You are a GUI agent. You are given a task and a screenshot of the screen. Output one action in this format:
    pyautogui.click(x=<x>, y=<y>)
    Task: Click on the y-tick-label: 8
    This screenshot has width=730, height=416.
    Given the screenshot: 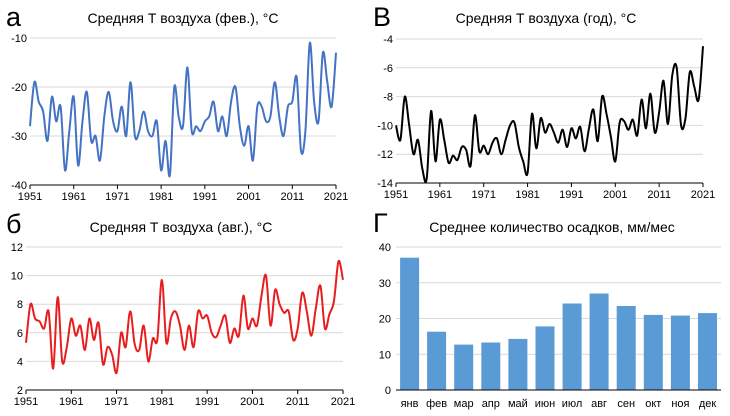 What is the action you would take?
    pyautogui.click(x=20, y=305)
    